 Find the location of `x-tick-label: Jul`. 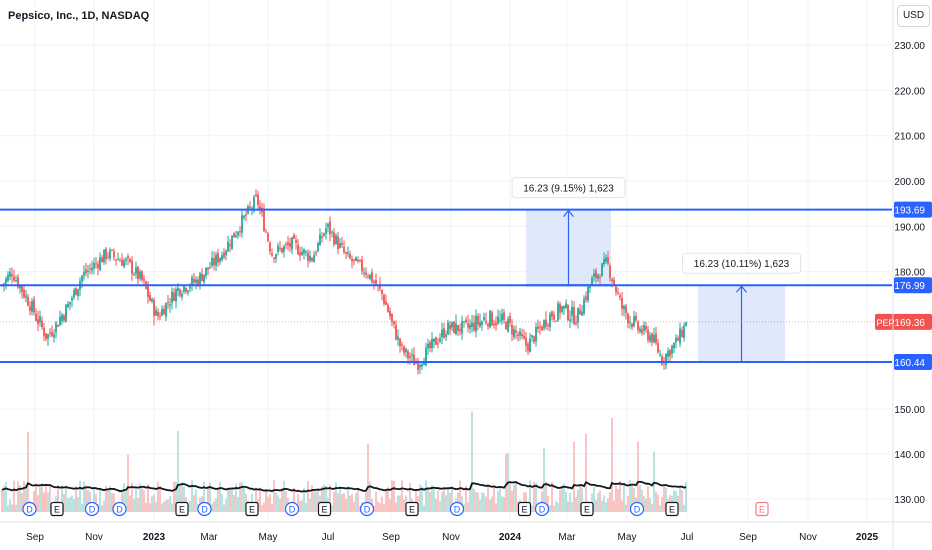

x-tick-label: Jul is located at coordinates (687, 537).